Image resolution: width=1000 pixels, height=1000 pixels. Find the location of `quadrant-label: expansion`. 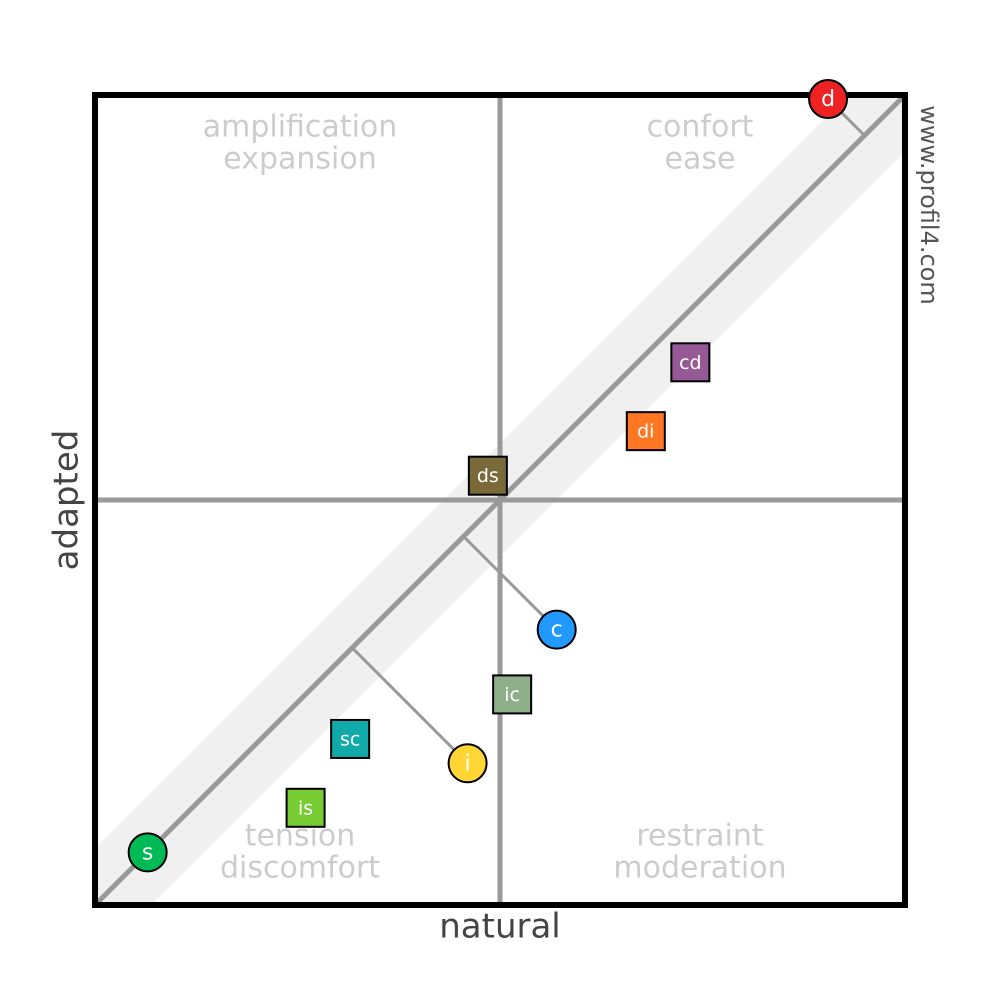

quadrant-label: expansion is located at coordinates (299, 159).